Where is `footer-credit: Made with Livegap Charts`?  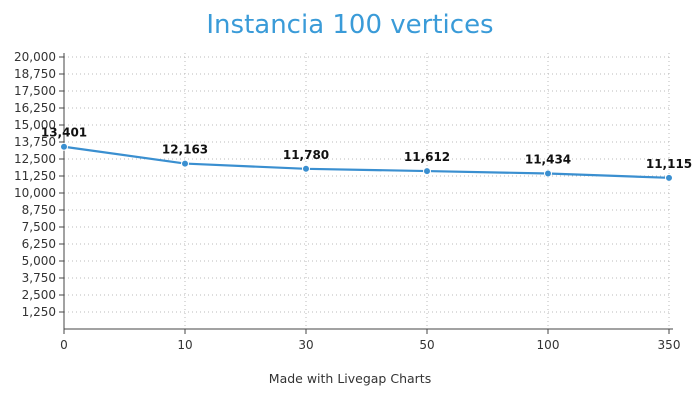
footer-credit: Made with Livegap Charts is located at coordinates (350, 378).